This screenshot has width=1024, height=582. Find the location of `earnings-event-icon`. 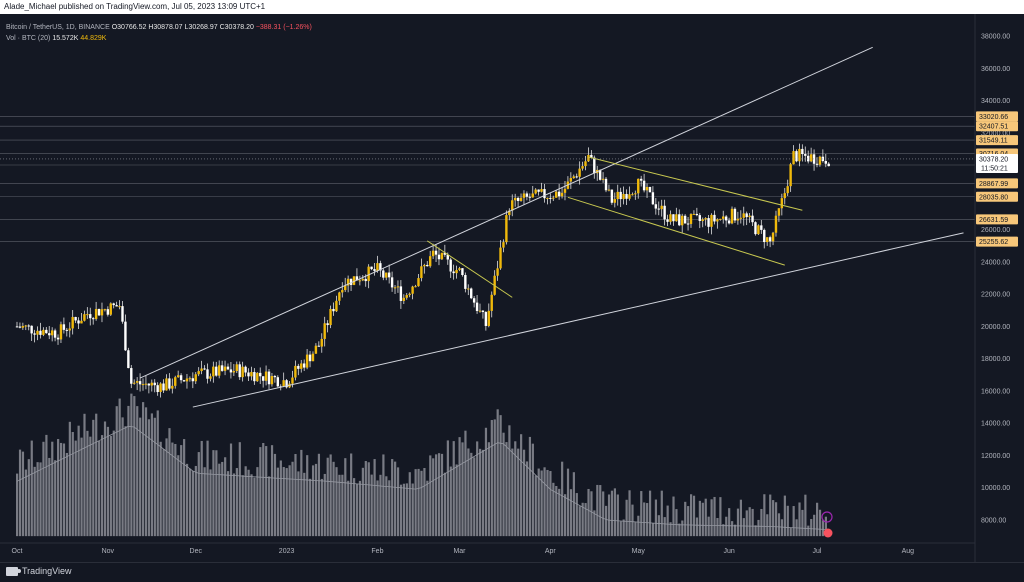

earnings-event-icon is located at coordinates (828, 533).